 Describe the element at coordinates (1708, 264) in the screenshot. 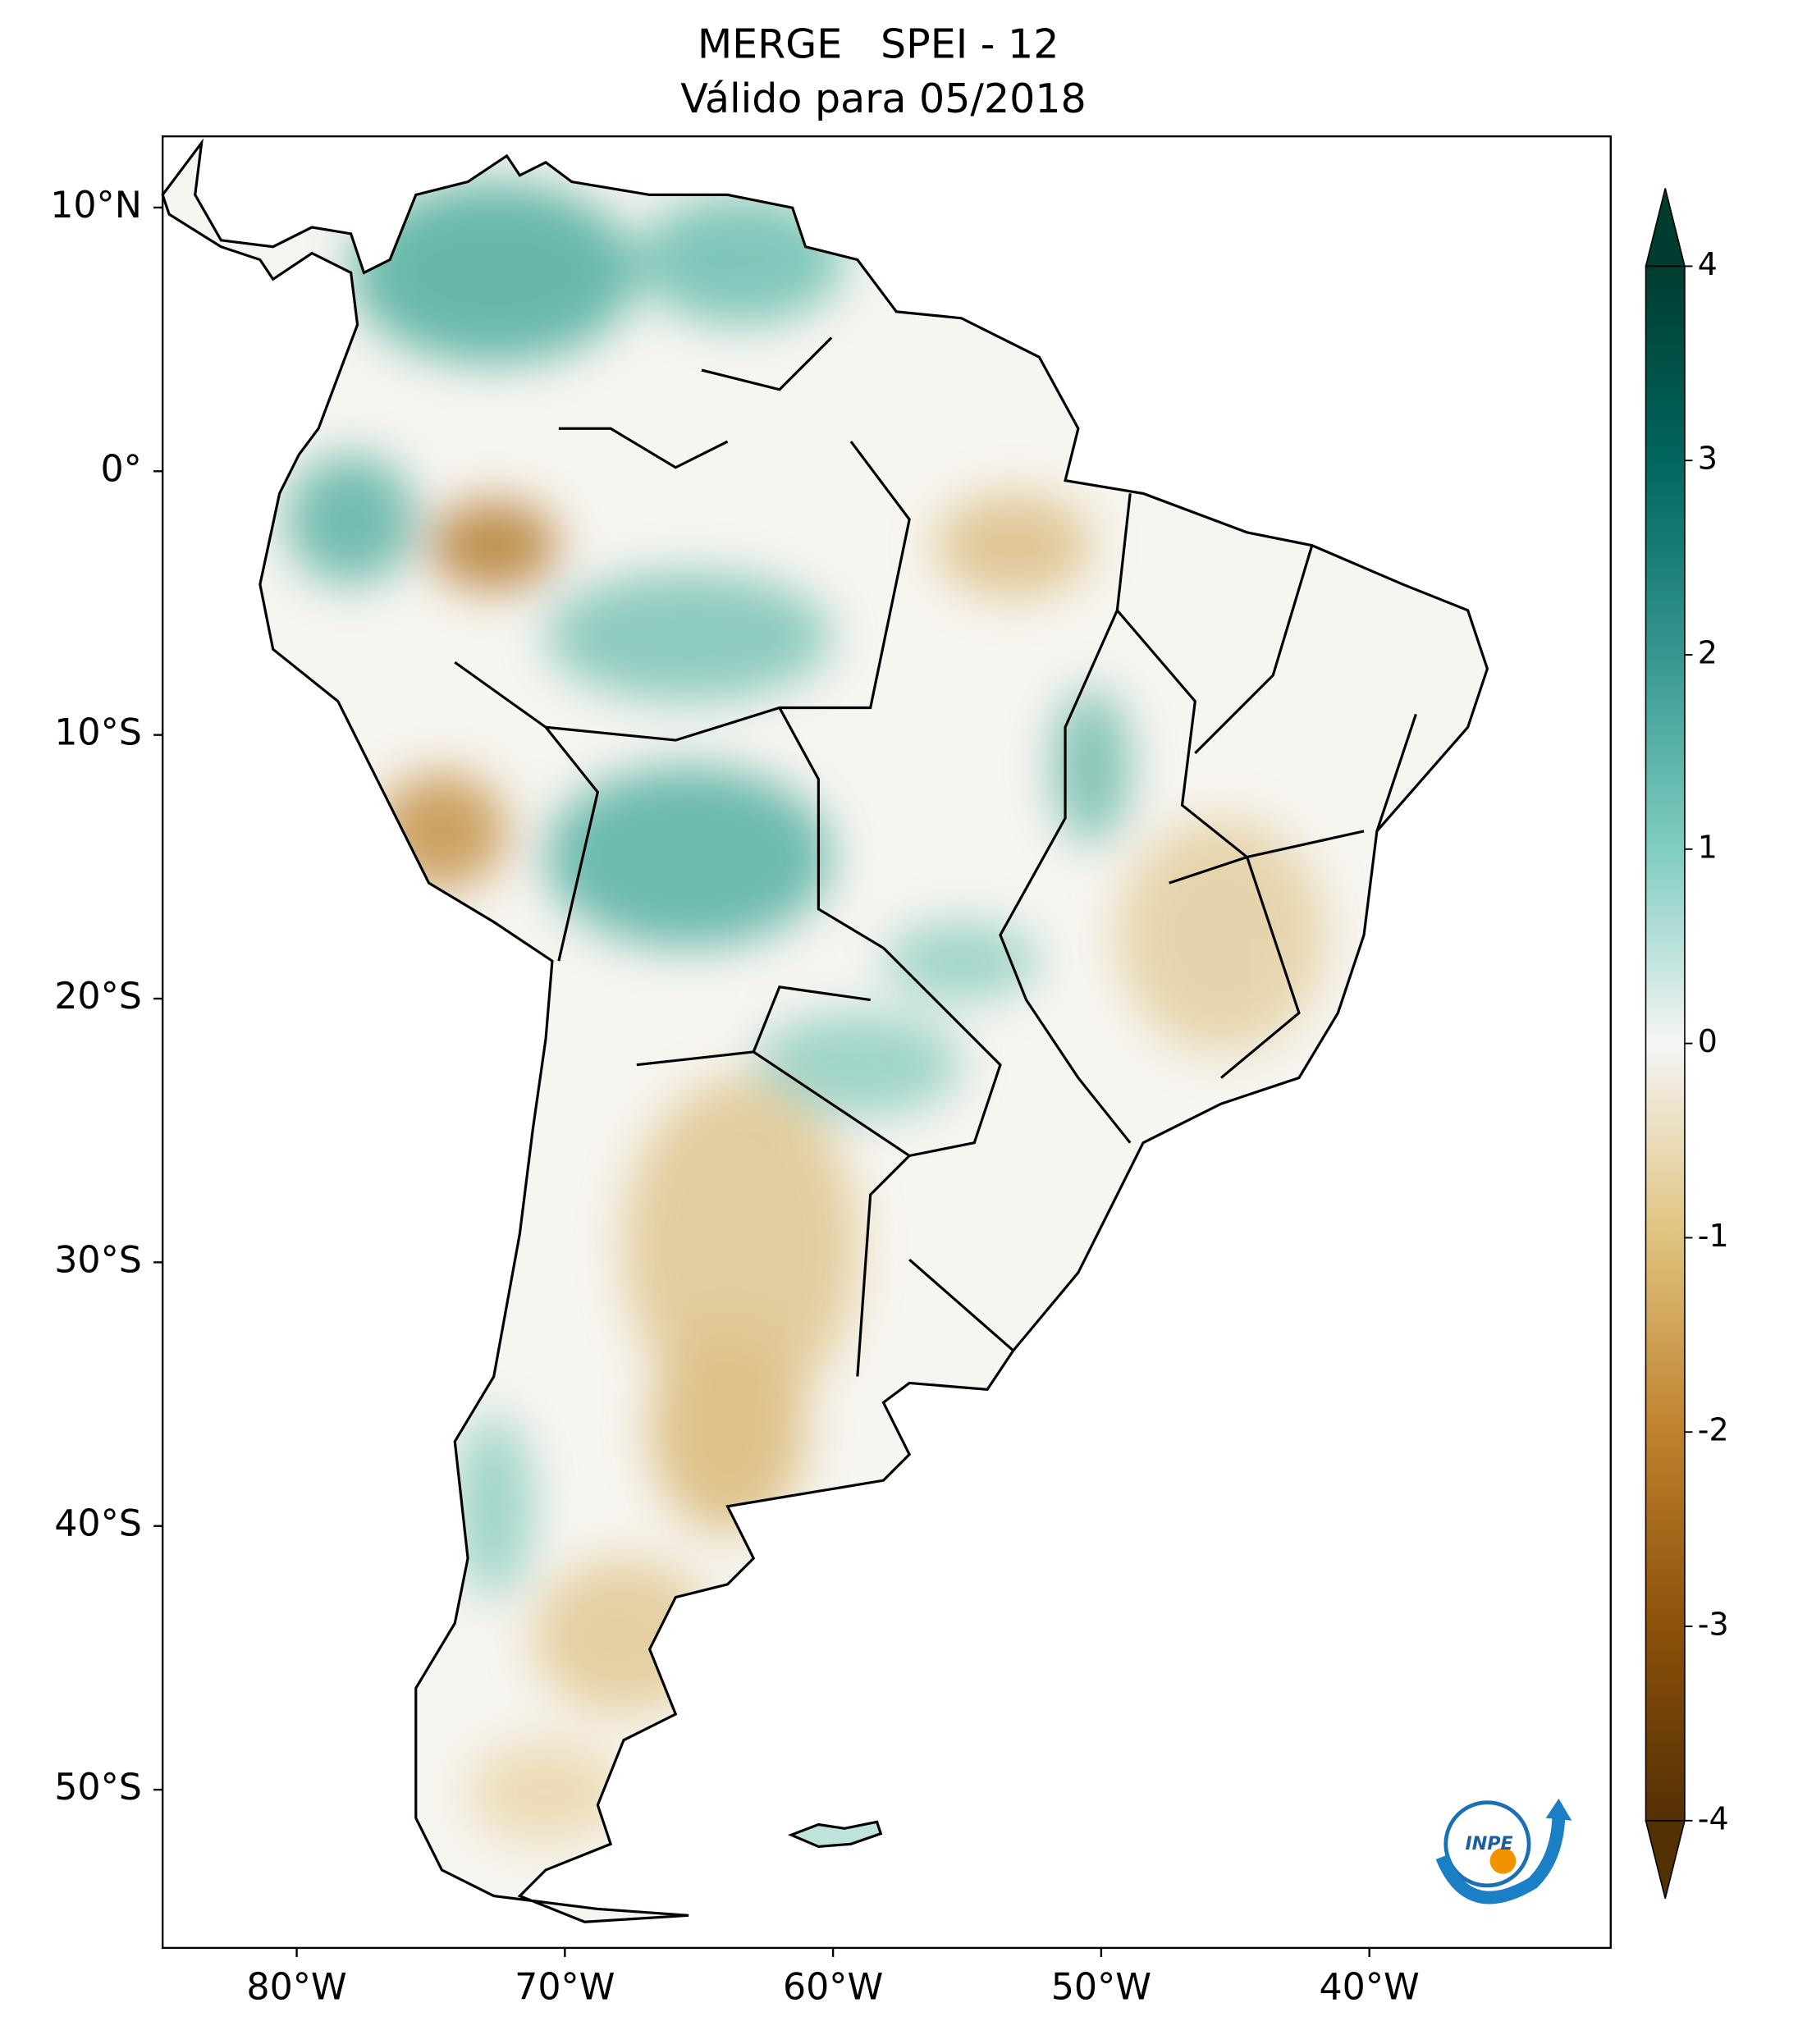

I see `colorbar-tick-label: 4` at that location.